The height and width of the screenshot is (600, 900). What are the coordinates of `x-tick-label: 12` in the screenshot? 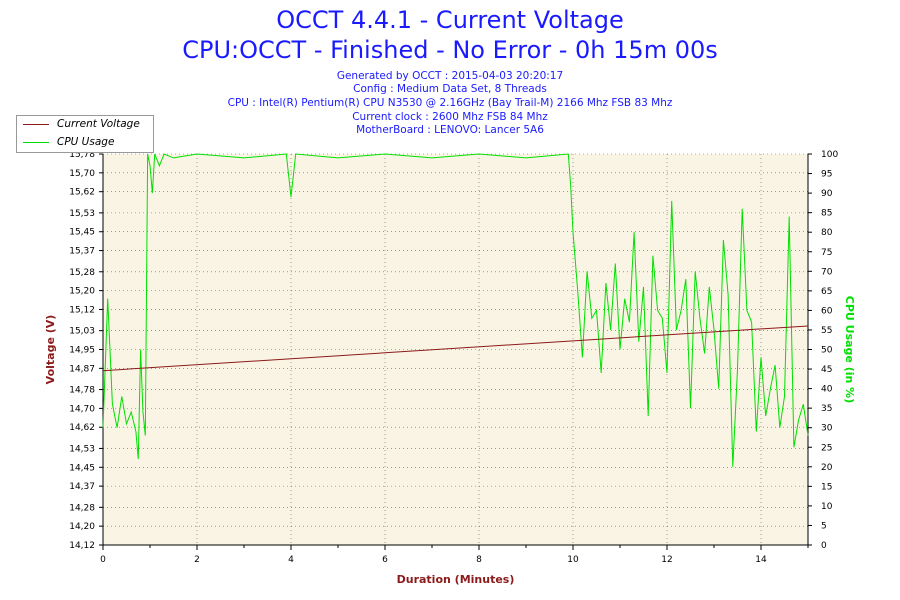 It's located at (666, 560).